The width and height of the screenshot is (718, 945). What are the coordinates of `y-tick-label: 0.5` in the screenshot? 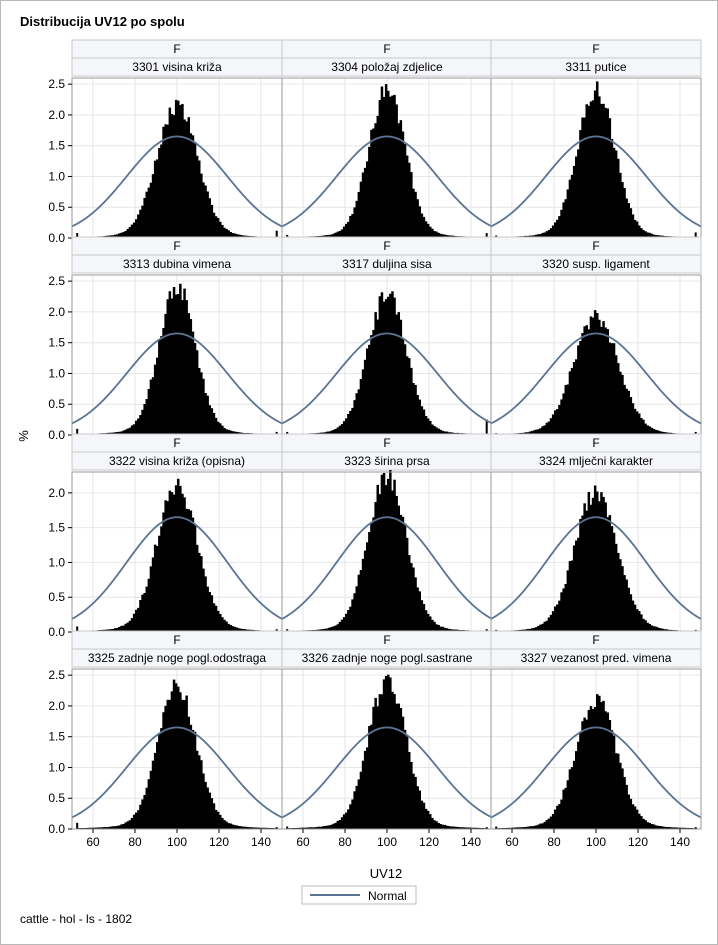 It's located at (56, 798).